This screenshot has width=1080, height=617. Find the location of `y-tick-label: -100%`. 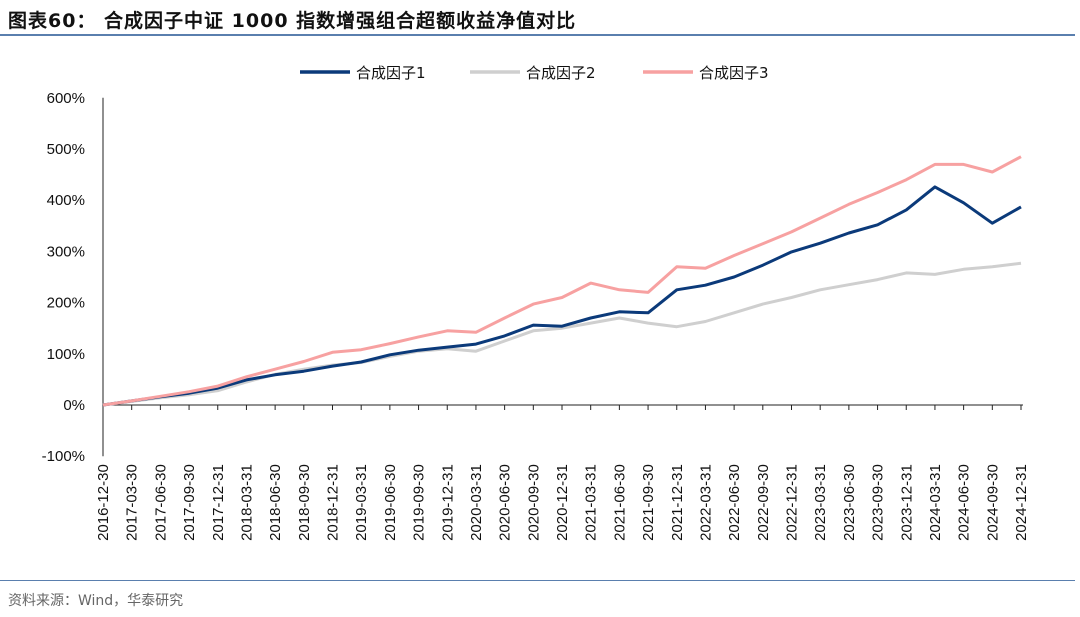

y-tick-label: -100% is located at coordinates (63, 456).